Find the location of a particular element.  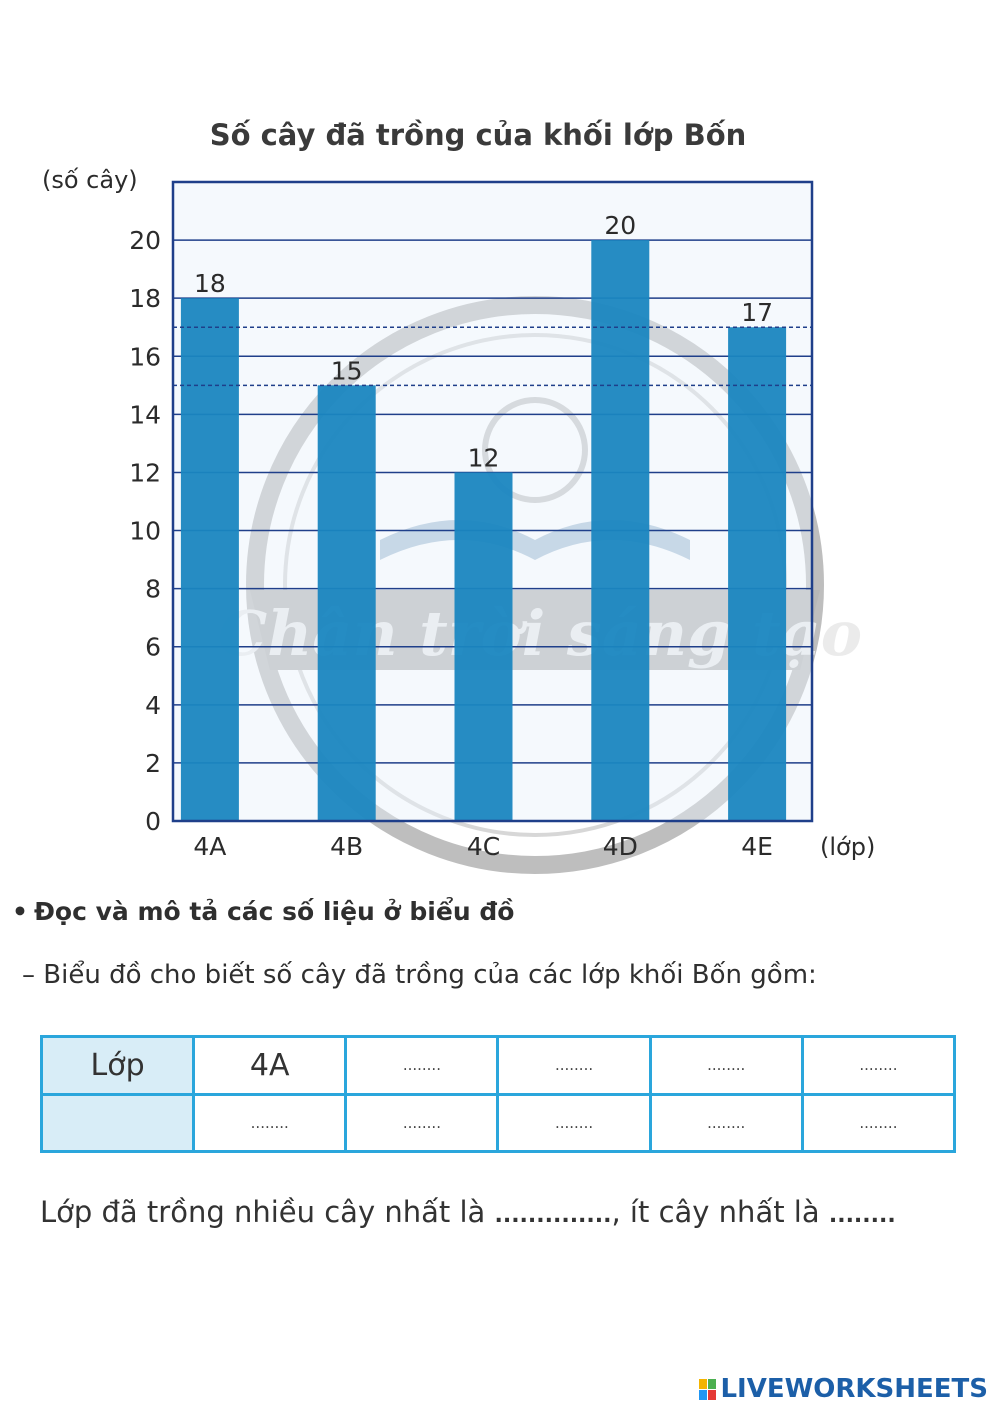

table-cell-header: Lớp is located at coordinates (117, 1065).